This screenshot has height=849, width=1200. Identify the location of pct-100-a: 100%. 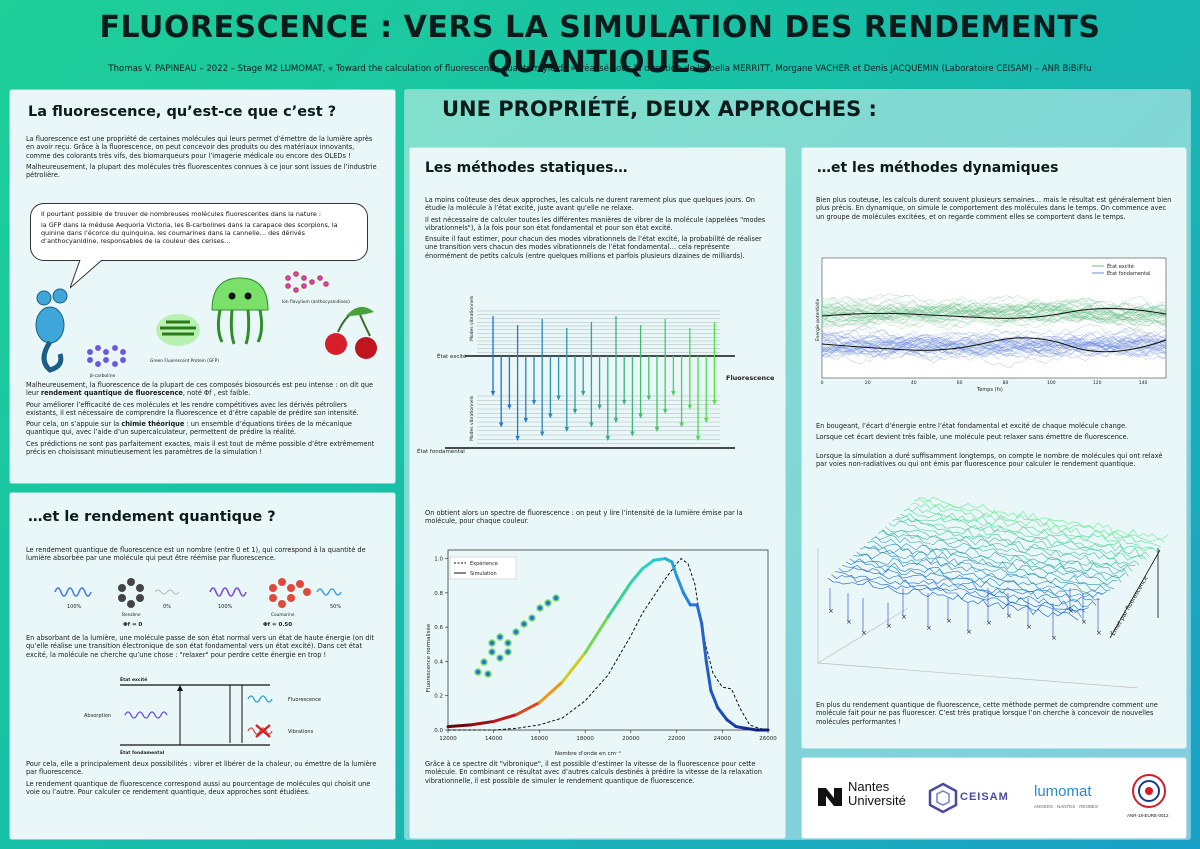
(74, 607).